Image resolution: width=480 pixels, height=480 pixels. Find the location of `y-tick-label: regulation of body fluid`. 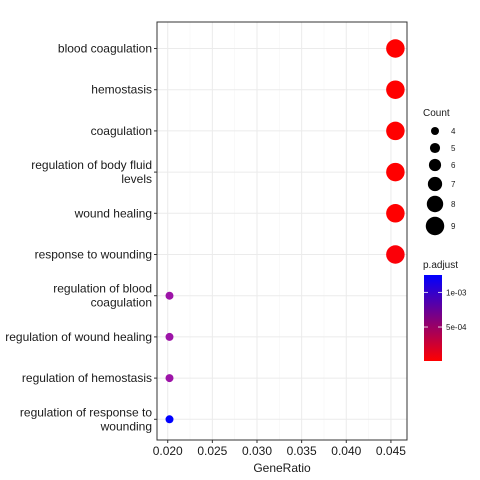

y-tick-label: regulation of body fluid is located at coordinates (91, 165).